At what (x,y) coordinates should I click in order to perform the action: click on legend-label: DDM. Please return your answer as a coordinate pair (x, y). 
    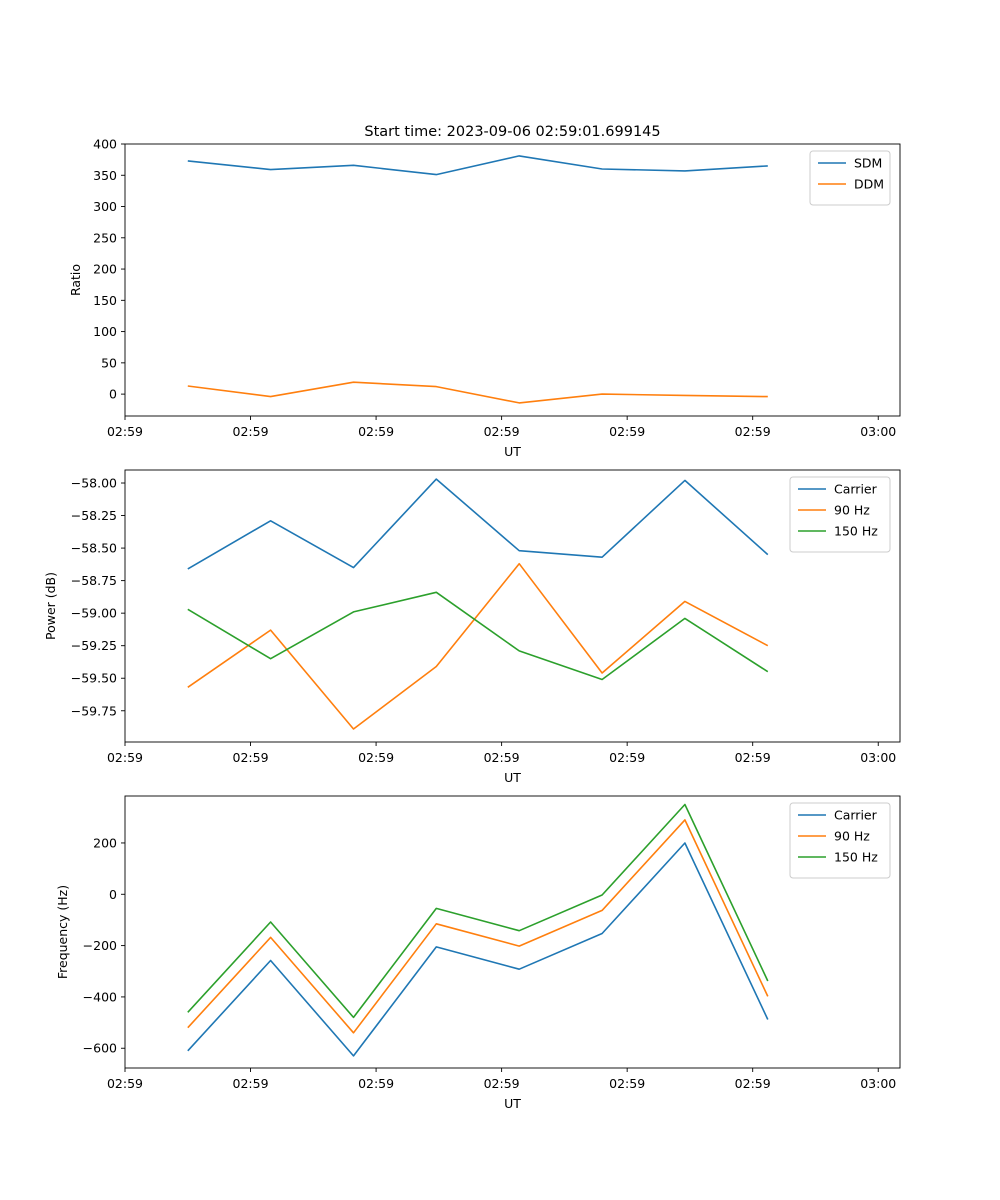
    Looking at the image, I should click on (869, 184).